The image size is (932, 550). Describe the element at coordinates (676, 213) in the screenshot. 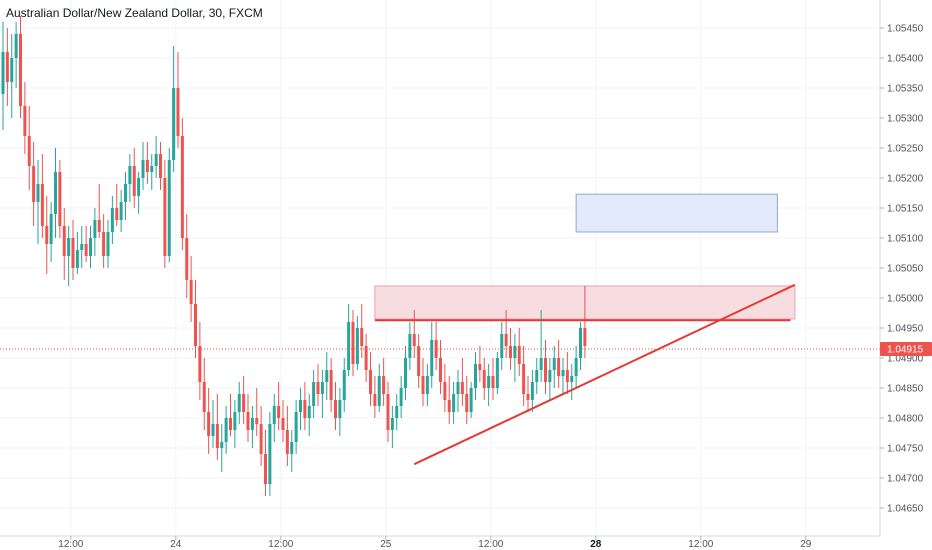

I see `target-zone` at that location.